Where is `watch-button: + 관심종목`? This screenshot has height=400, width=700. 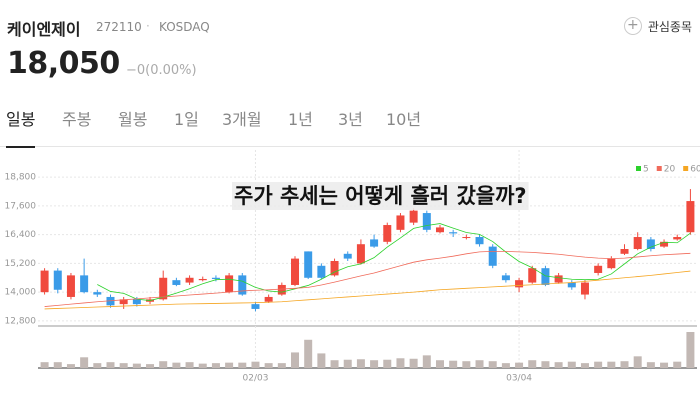
watch-button: + 관심종목 is located at coordinates (657, 26).